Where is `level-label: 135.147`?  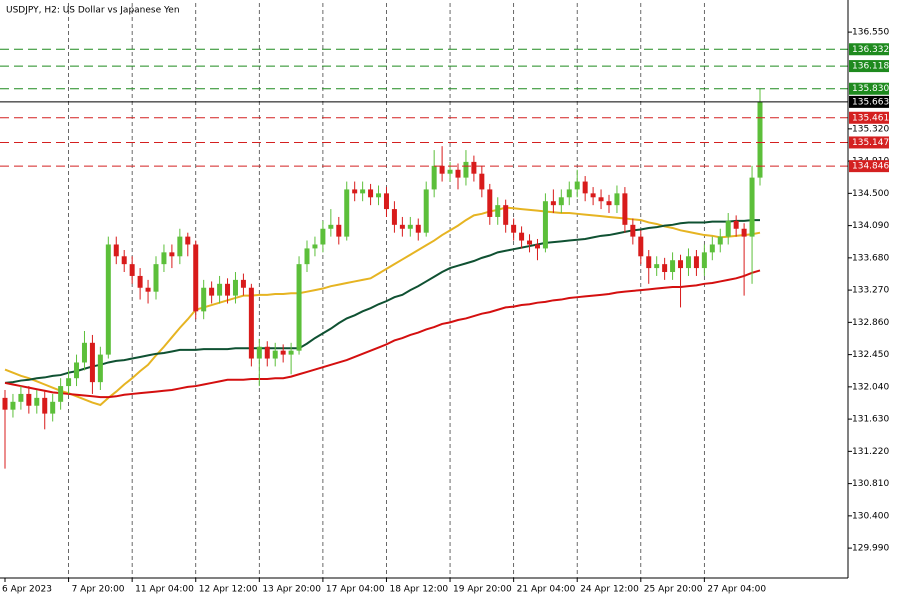 level-label: 135.147 is located at coordinates (870, 143).